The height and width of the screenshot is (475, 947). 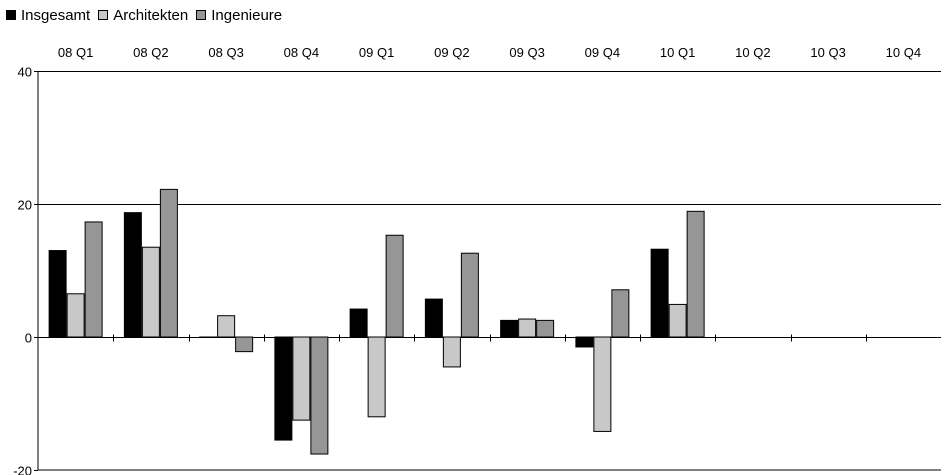 I want to click on x-tick-label: 10 Q2, so click(x=752, y=52).